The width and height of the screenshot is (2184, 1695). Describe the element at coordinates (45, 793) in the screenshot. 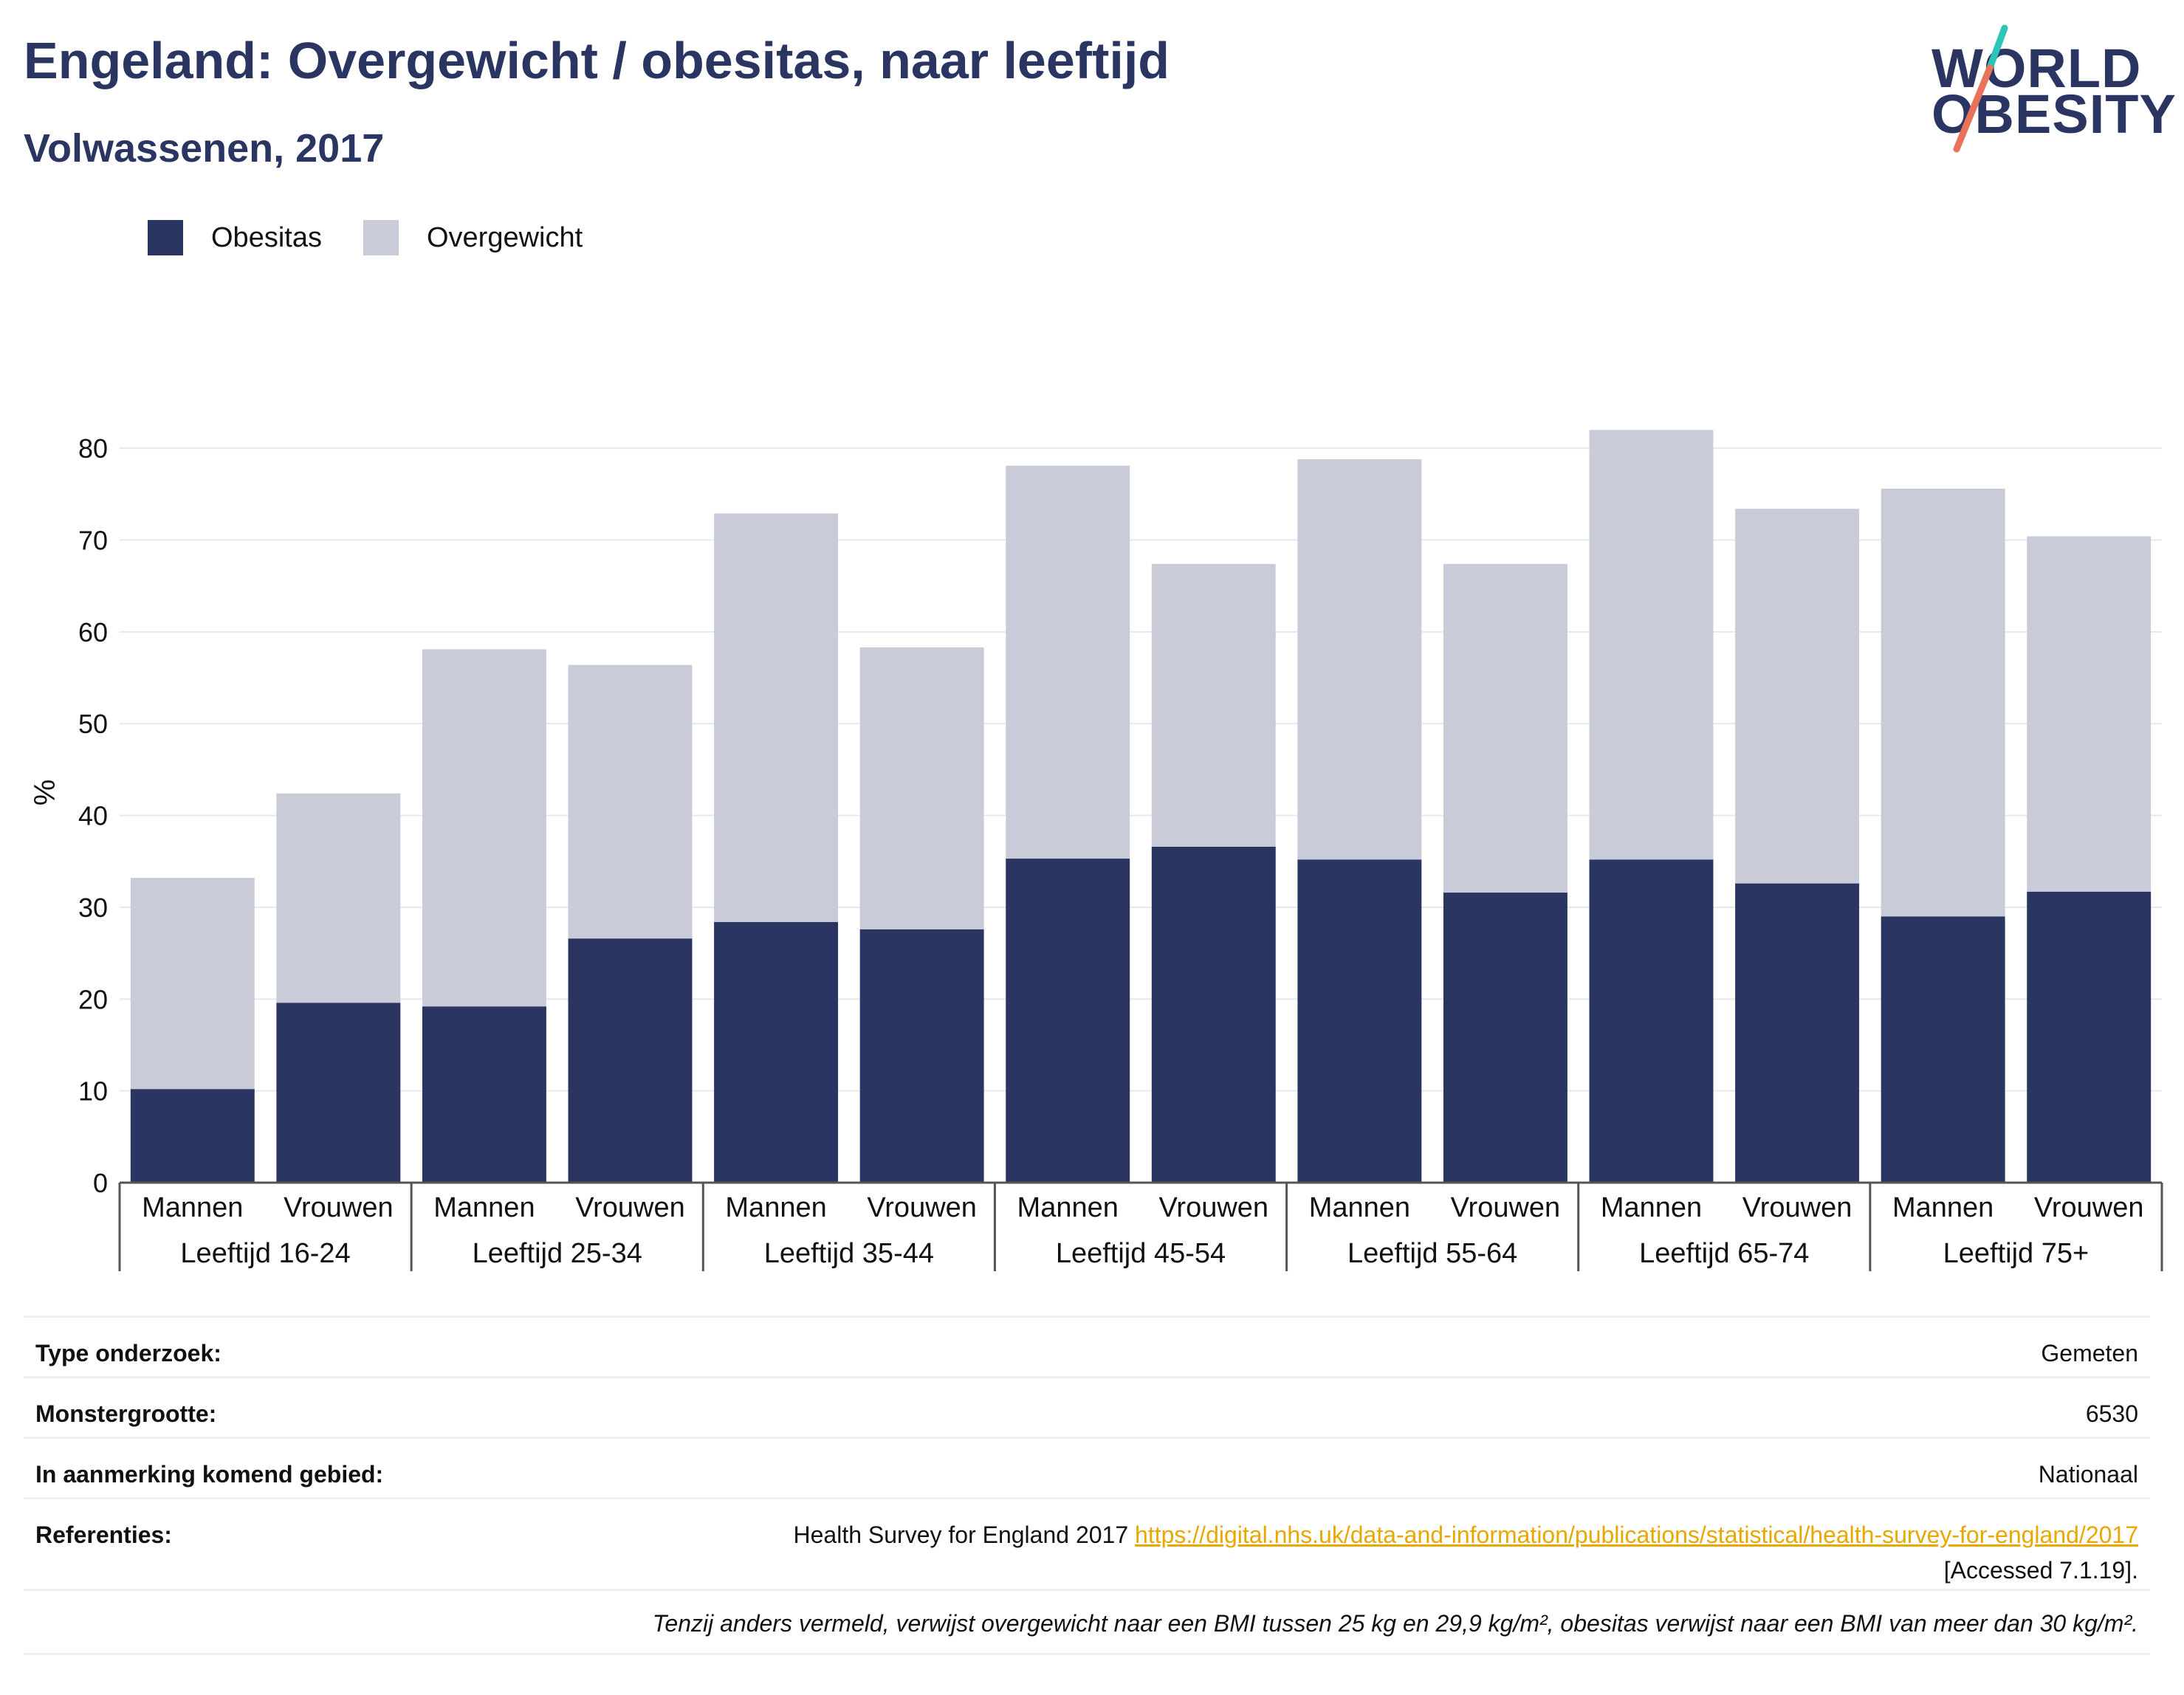

I see `y-axis-label: %` at that location.